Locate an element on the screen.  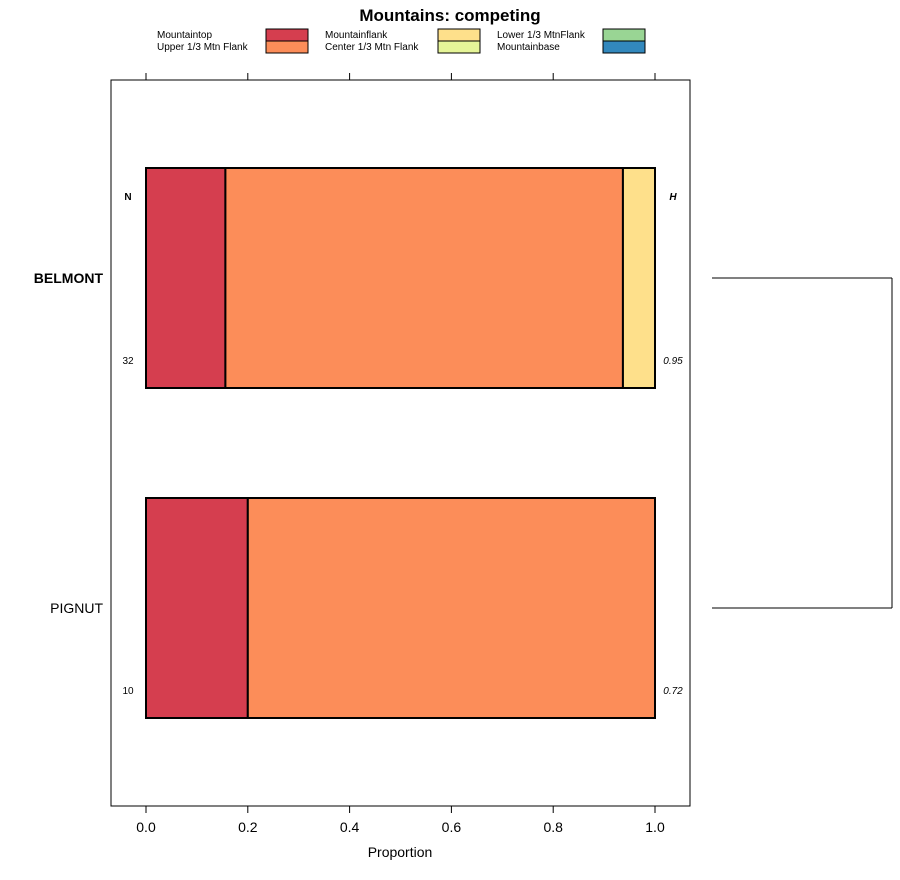
n-value: 32 is located at coordinates (128, 361).